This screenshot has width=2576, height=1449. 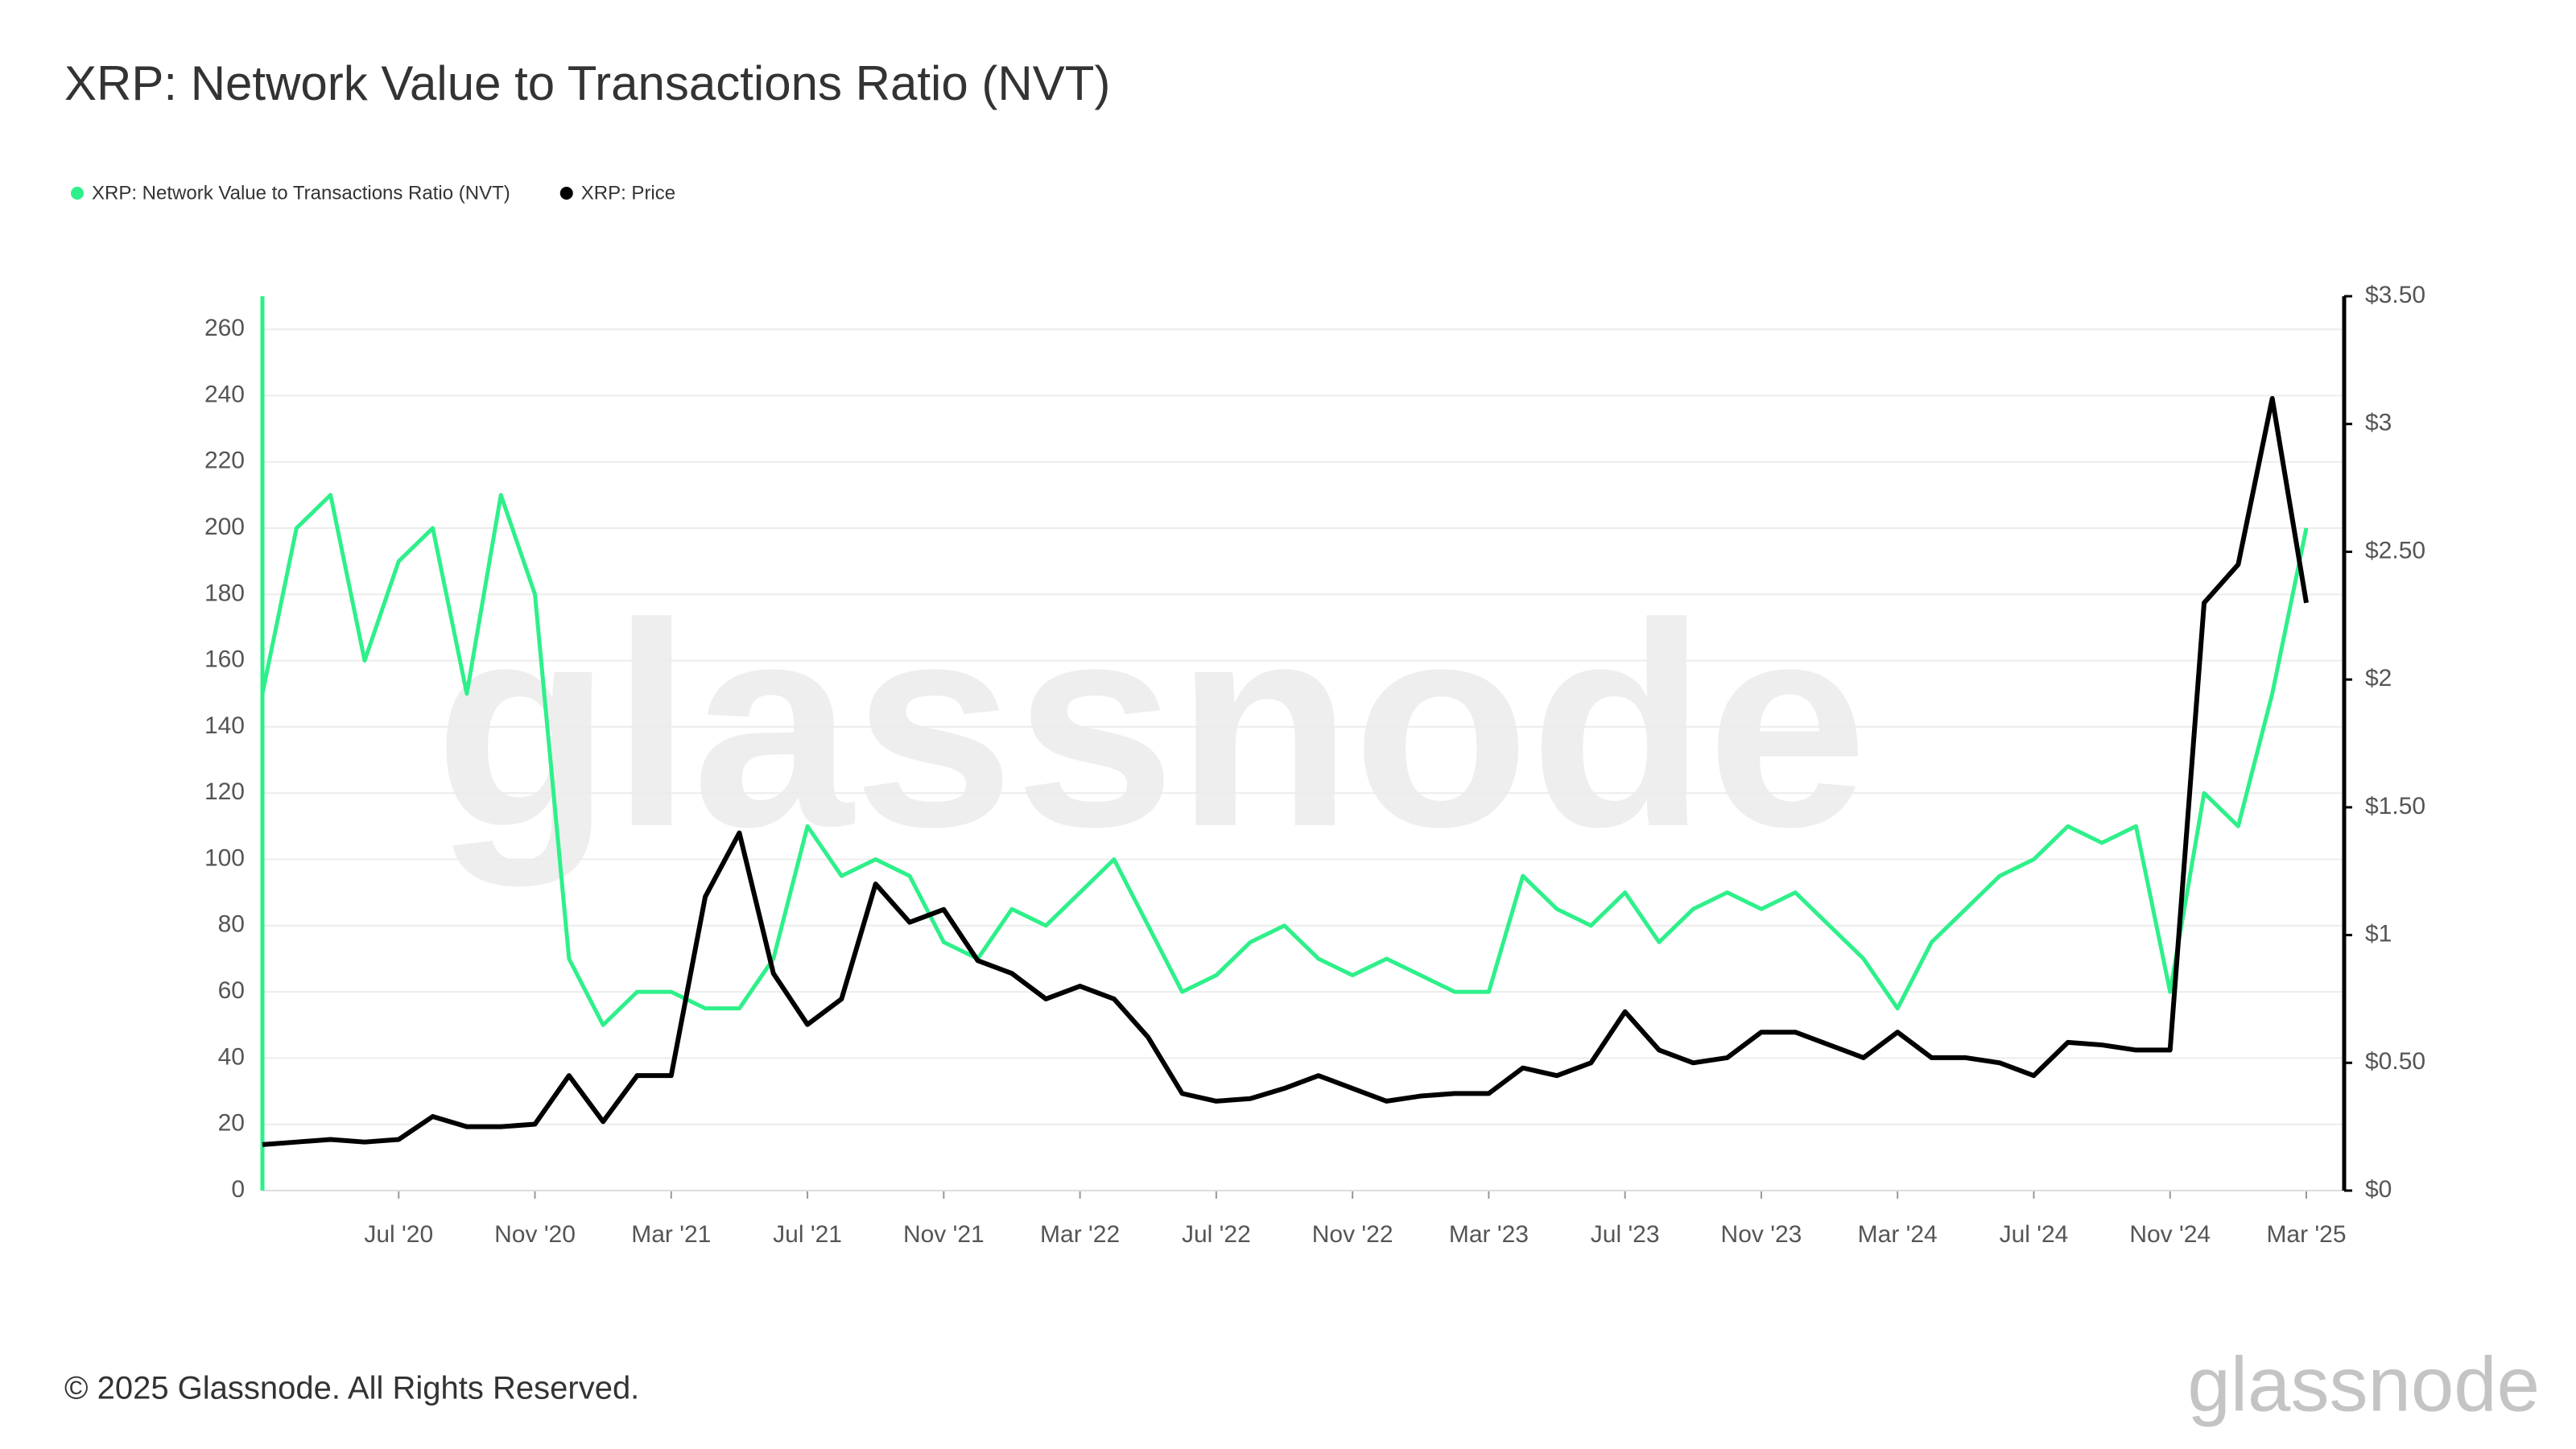 I want to click on y-tick-label: 180, so click(x=224, y=593).